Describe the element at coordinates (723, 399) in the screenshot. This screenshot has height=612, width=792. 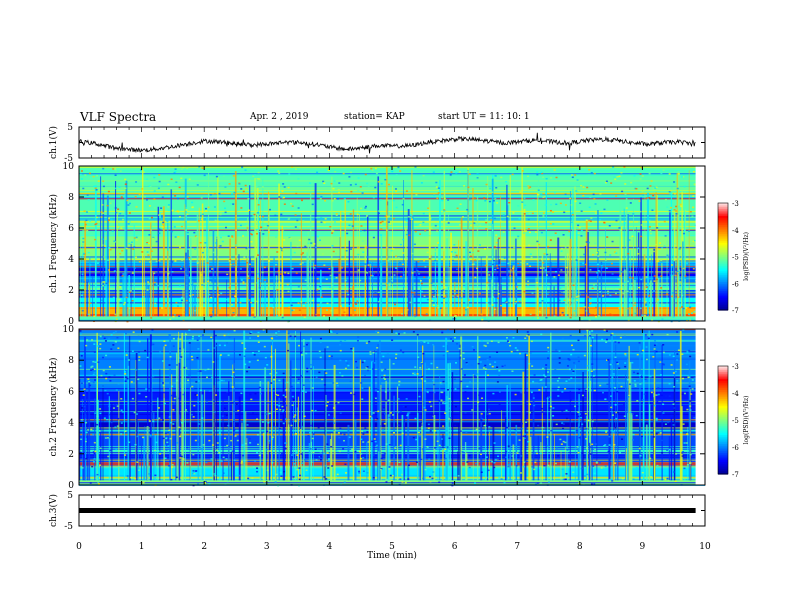
I see `colorbar-cell` at that location.